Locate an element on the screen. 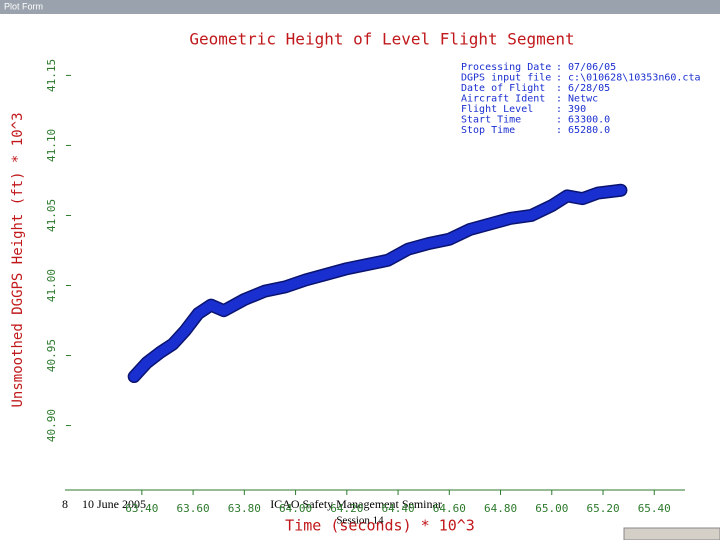 This screenshot has width=720, height=545. x-tick-label: 64.00 is located at coordinates (295, 508).